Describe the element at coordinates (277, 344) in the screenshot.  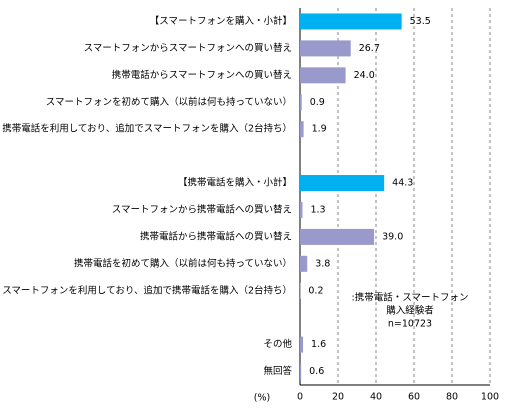
I see `y-tick-label: その他` at that location.